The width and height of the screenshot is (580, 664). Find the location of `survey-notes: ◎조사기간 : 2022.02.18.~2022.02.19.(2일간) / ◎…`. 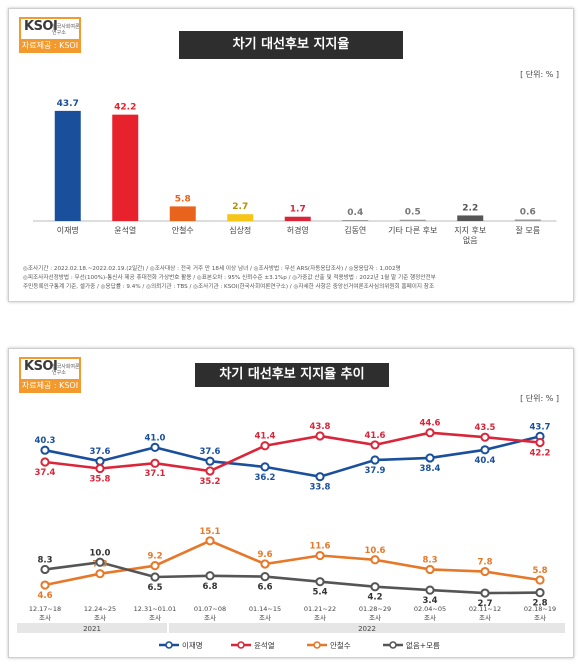

survey-notes: ◎조사기간 : 2022.02.18.~2022.02.19.(2일간) / ◎… is located at coordinates (293, 278).